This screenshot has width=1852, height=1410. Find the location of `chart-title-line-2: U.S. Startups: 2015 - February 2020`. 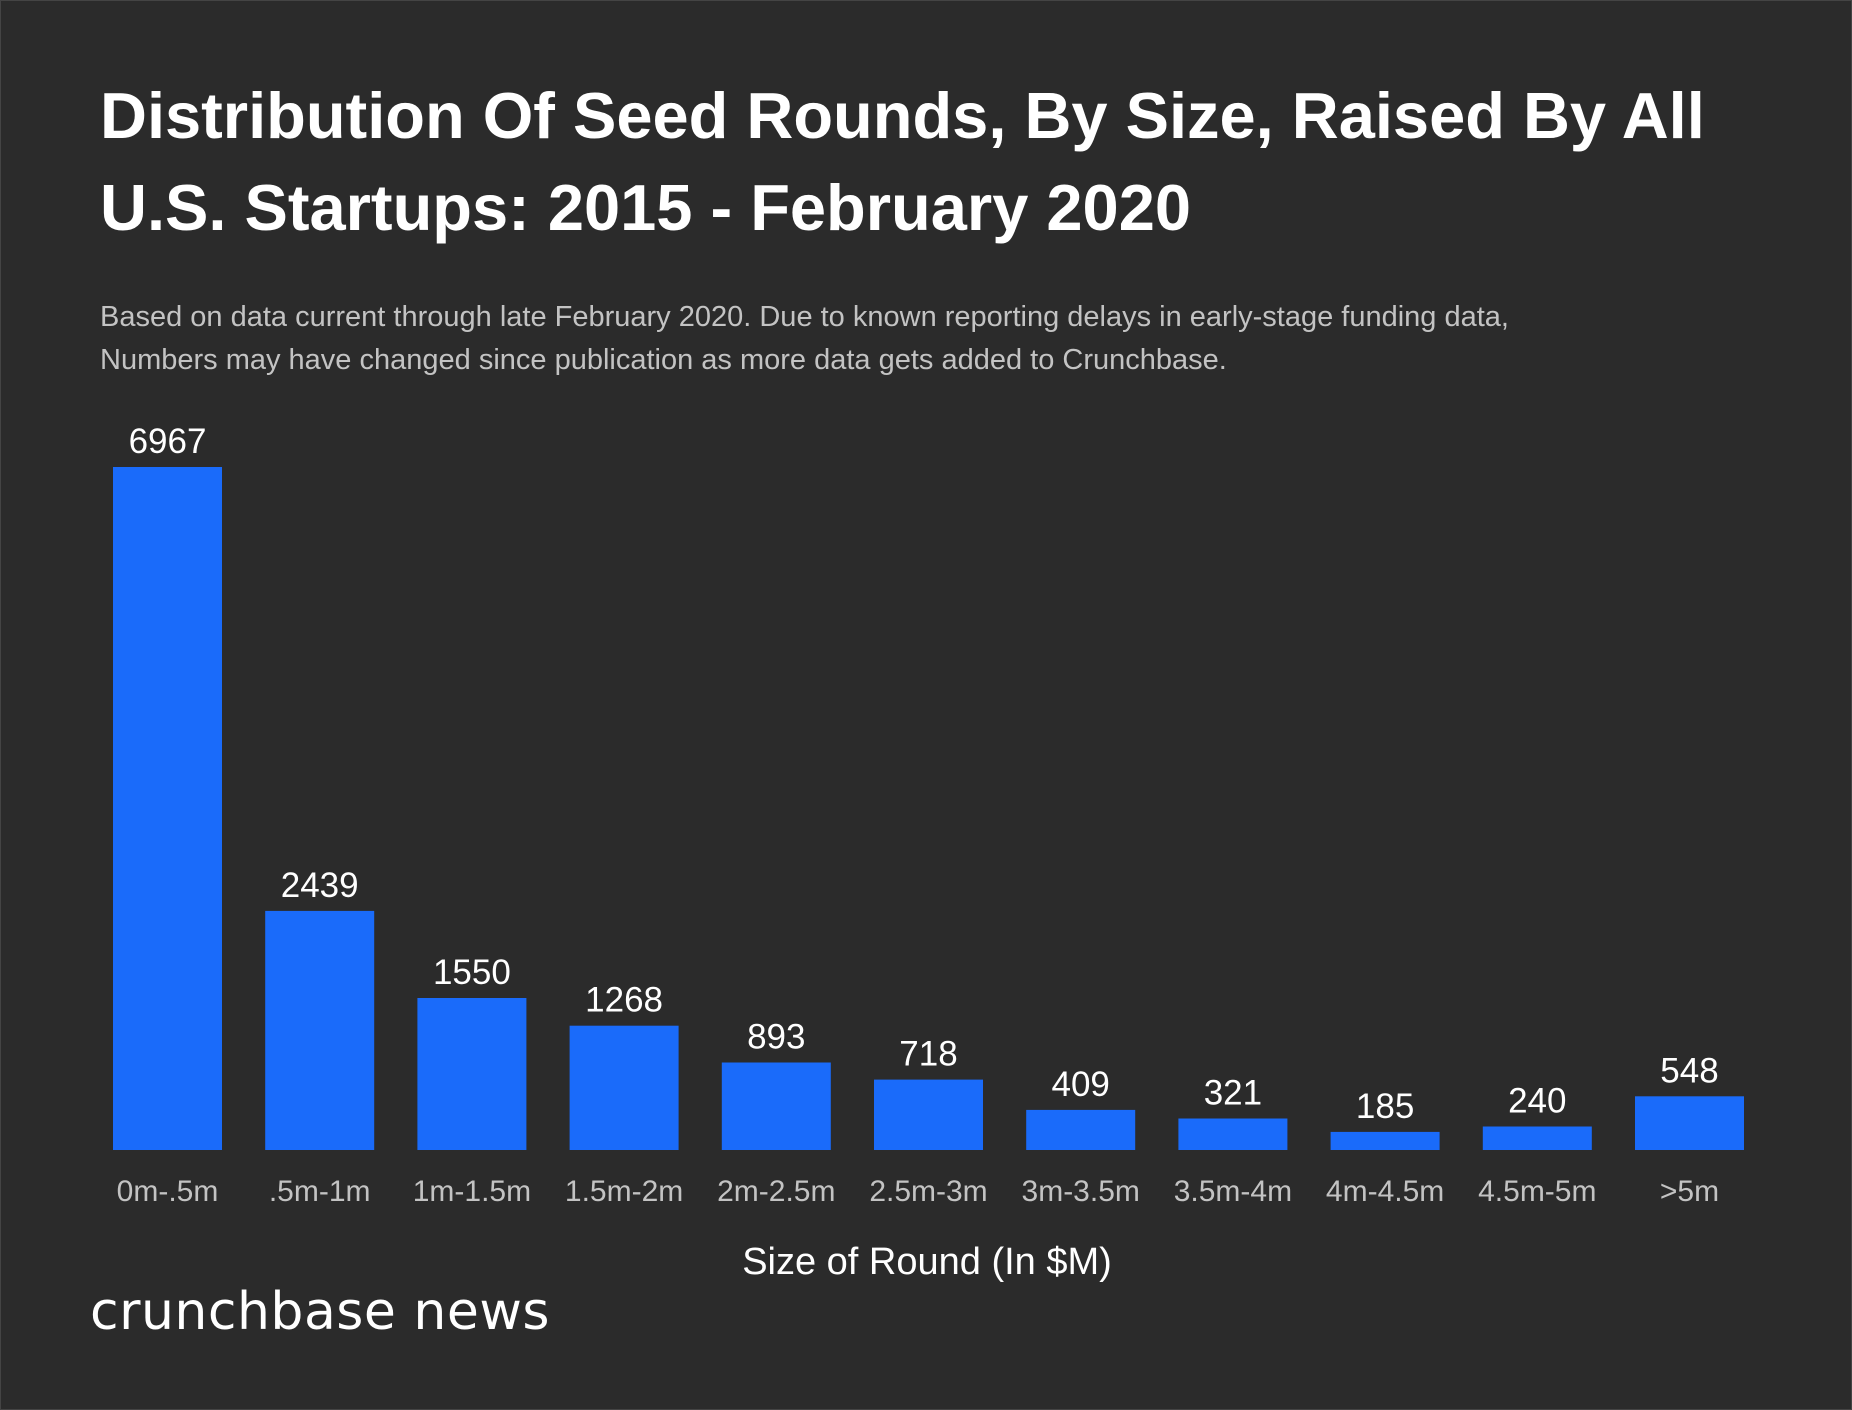

chart-title-line-2: U.S. Startups: 2015 - February 2020 is located at coordinates (646, 207).